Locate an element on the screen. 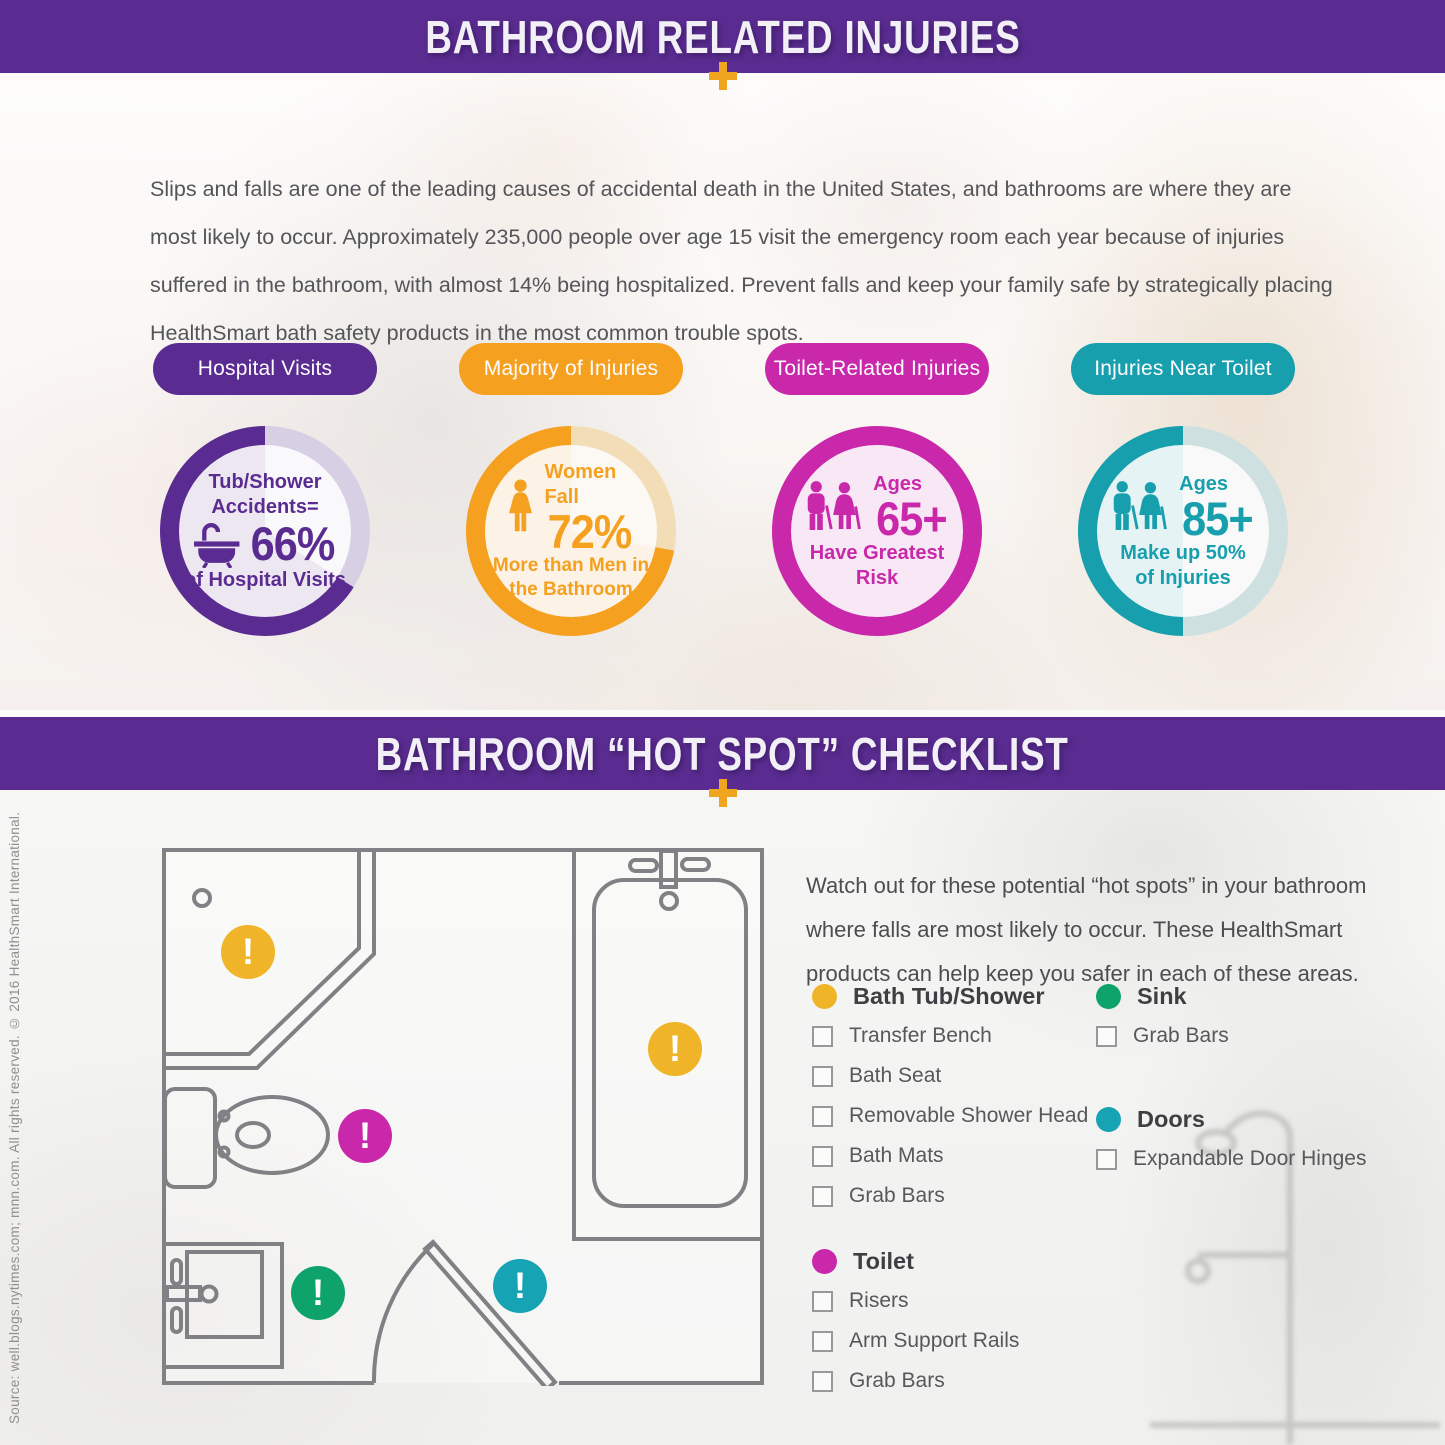  section1-title-bar: BATHROOM RELATED INJURIES is located at coordinates (722, 36).